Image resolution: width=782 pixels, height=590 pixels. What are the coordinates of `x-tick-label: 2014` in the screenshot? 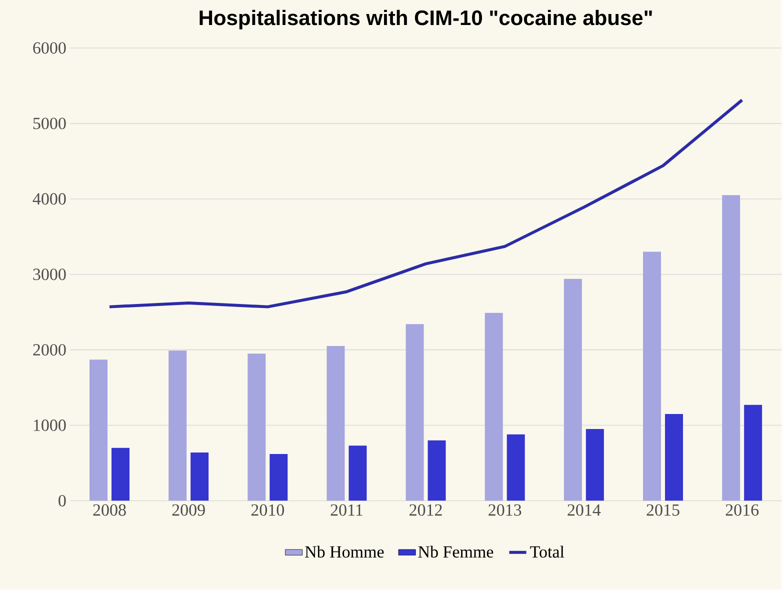 It's located at (584, 510).